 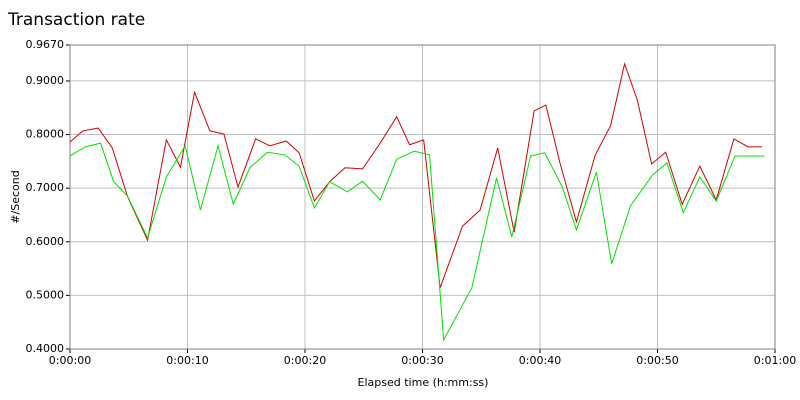 I want to click on y-tick-label: 0.5000, so click(x=45, y=294).